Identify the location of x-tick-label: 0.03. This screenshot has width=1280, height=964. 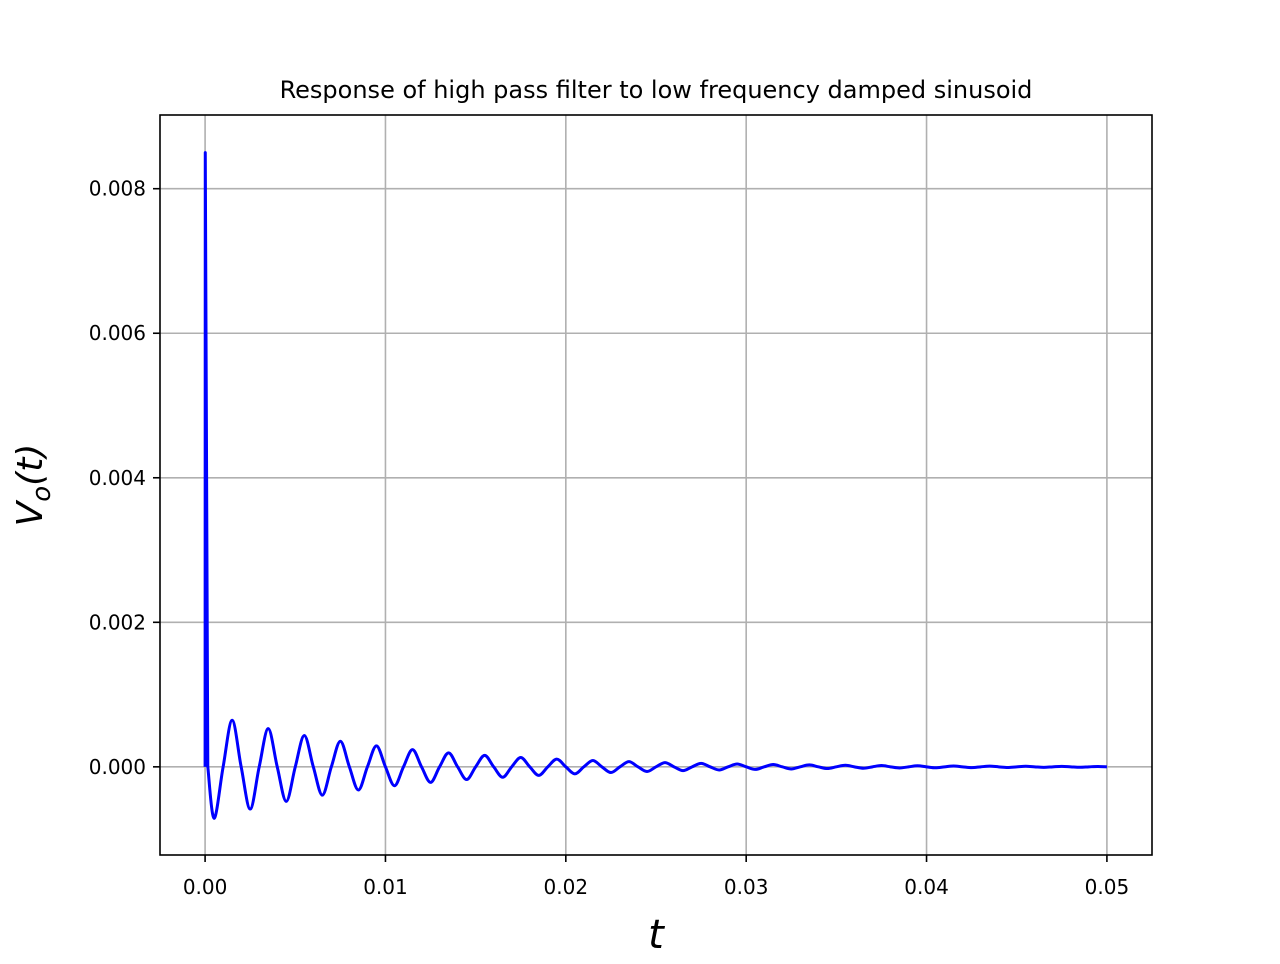
(746, 887).